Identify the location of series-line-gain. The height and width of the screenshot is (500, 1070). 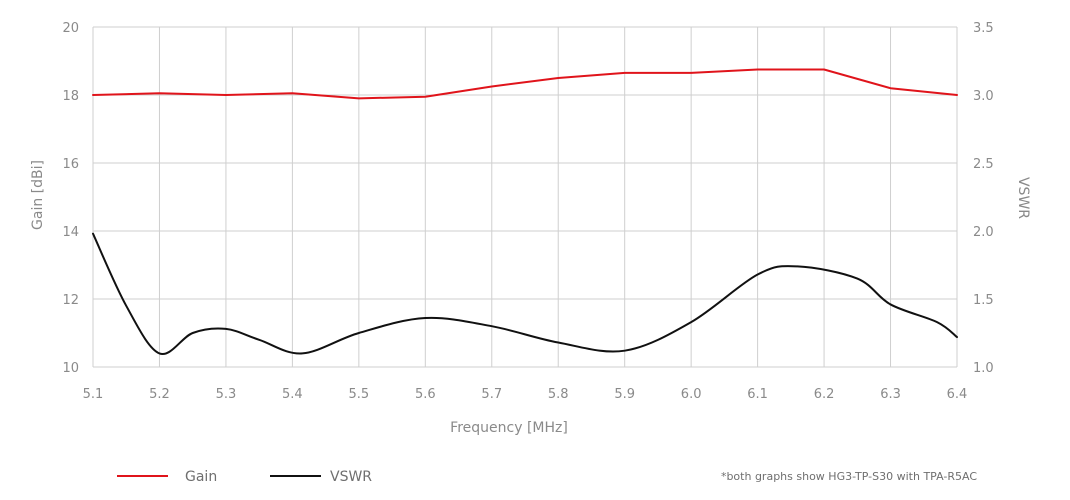
(525, 84).